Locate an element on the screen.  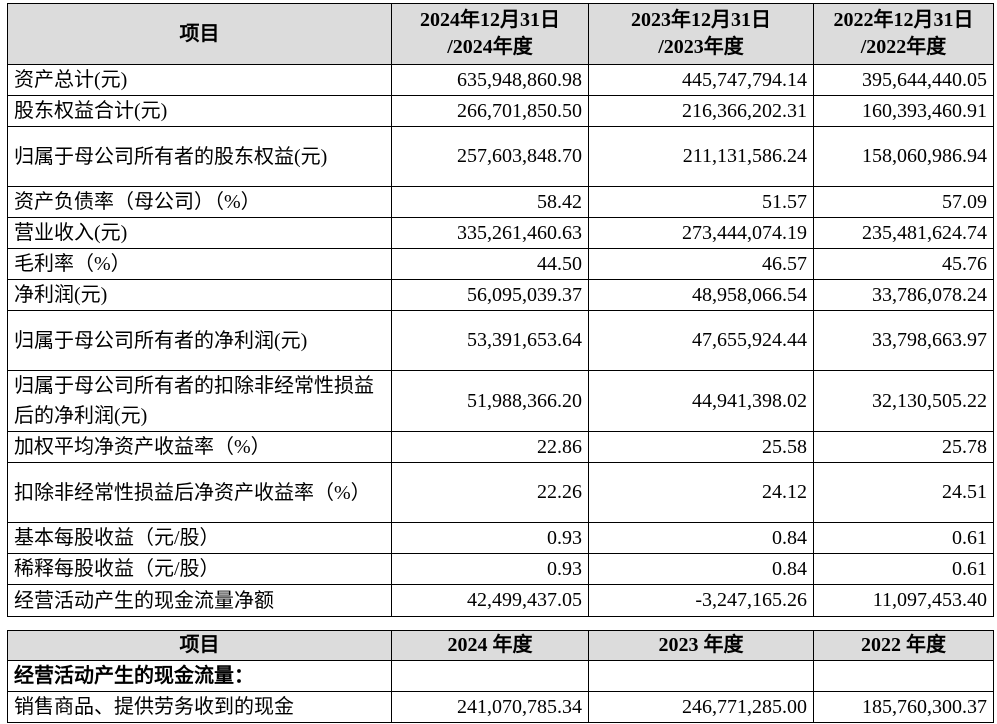
header-2022: 2022年12月31日/2022年度 is located at coordinates (903, 34).